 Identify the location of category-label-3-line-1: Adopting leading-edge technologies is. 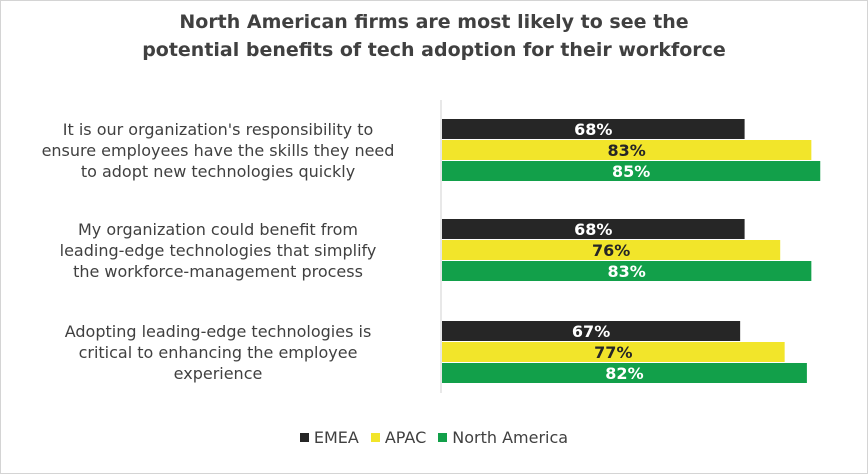
(218, 331).